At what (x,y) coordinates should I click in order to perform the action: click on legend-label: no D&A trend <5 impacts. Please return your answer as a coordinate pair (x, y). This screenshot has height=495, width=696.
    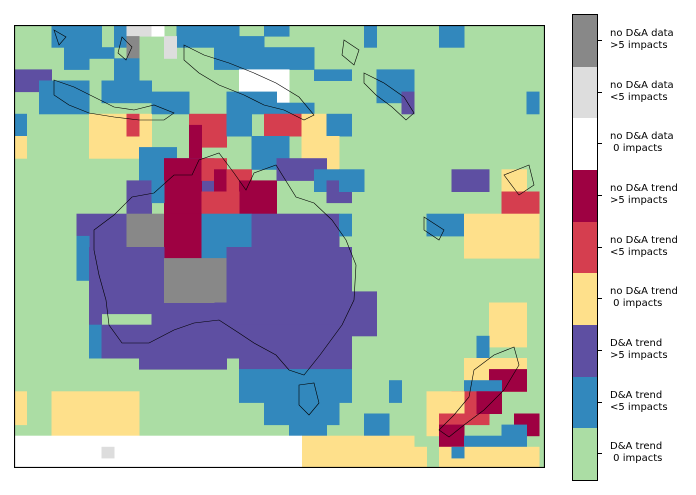
    Looking at the image, I should click on (644, 247).